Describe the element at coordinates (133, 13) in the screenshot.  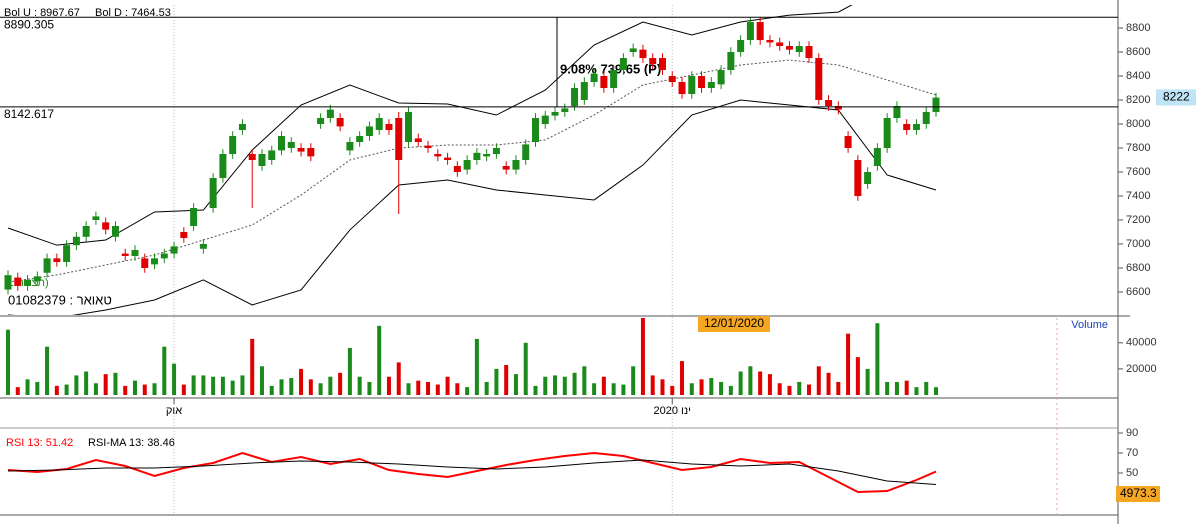
I see `legend-bol-d: Bol D : 7464.53` at that location.